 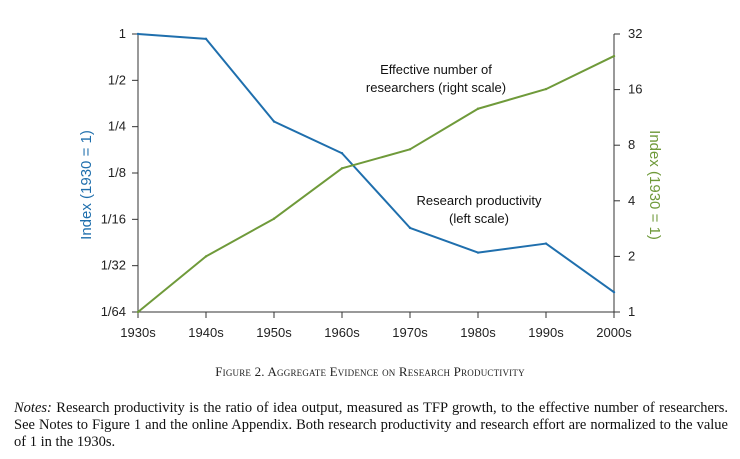 What do you see at coordinates (117, 172) in the screenshot?
I see `left-tick-label: 1/8` at bounding box center [117, 172].